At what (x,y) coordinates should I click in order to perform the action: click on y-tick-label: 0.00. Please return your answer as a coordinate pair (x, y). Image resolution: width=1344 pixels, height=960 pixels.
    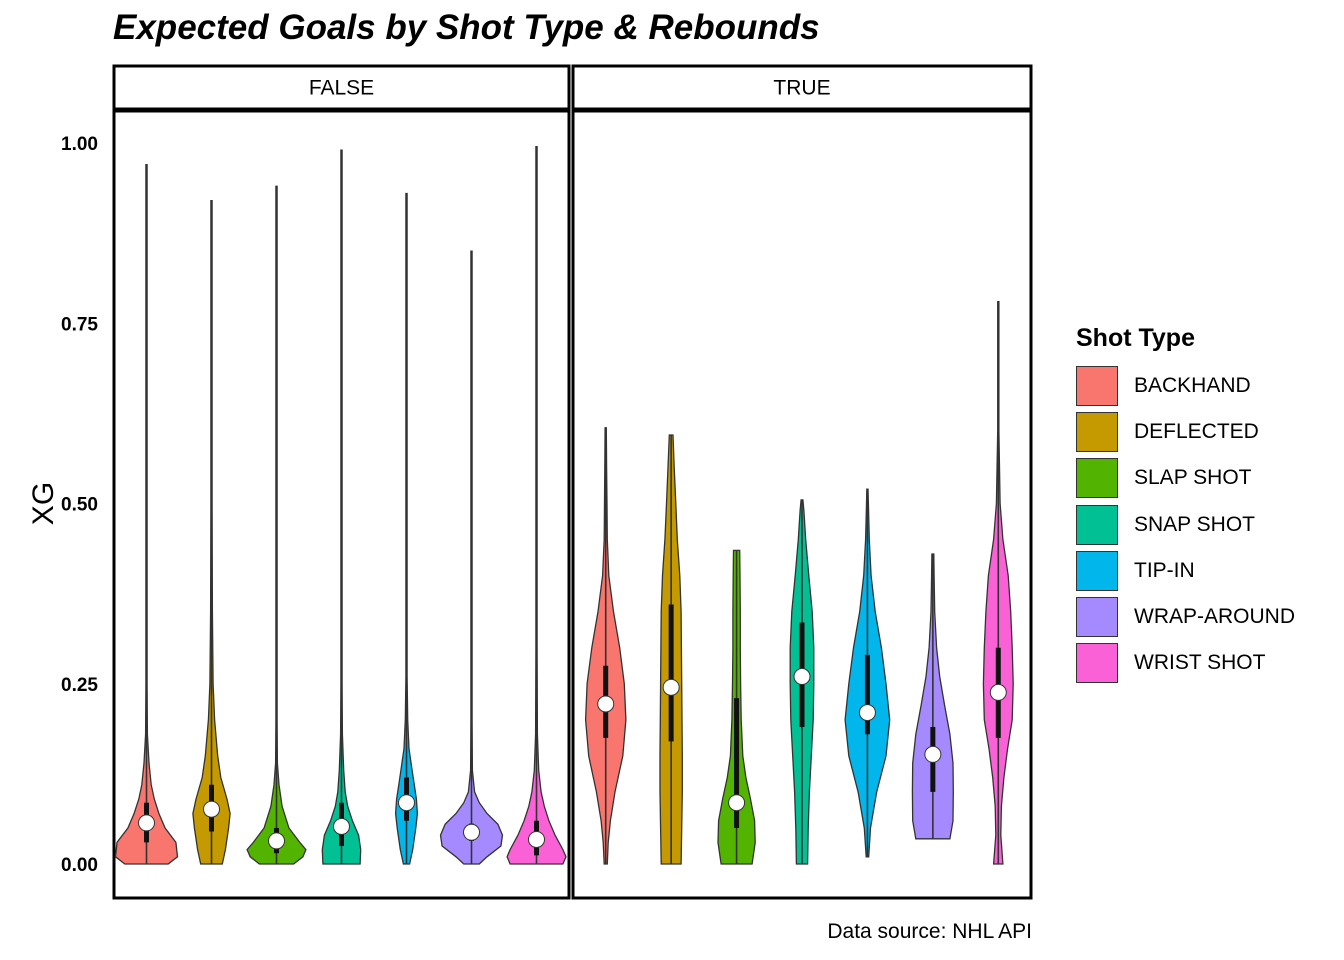
    Looking at the image, I should click on (79, 865).